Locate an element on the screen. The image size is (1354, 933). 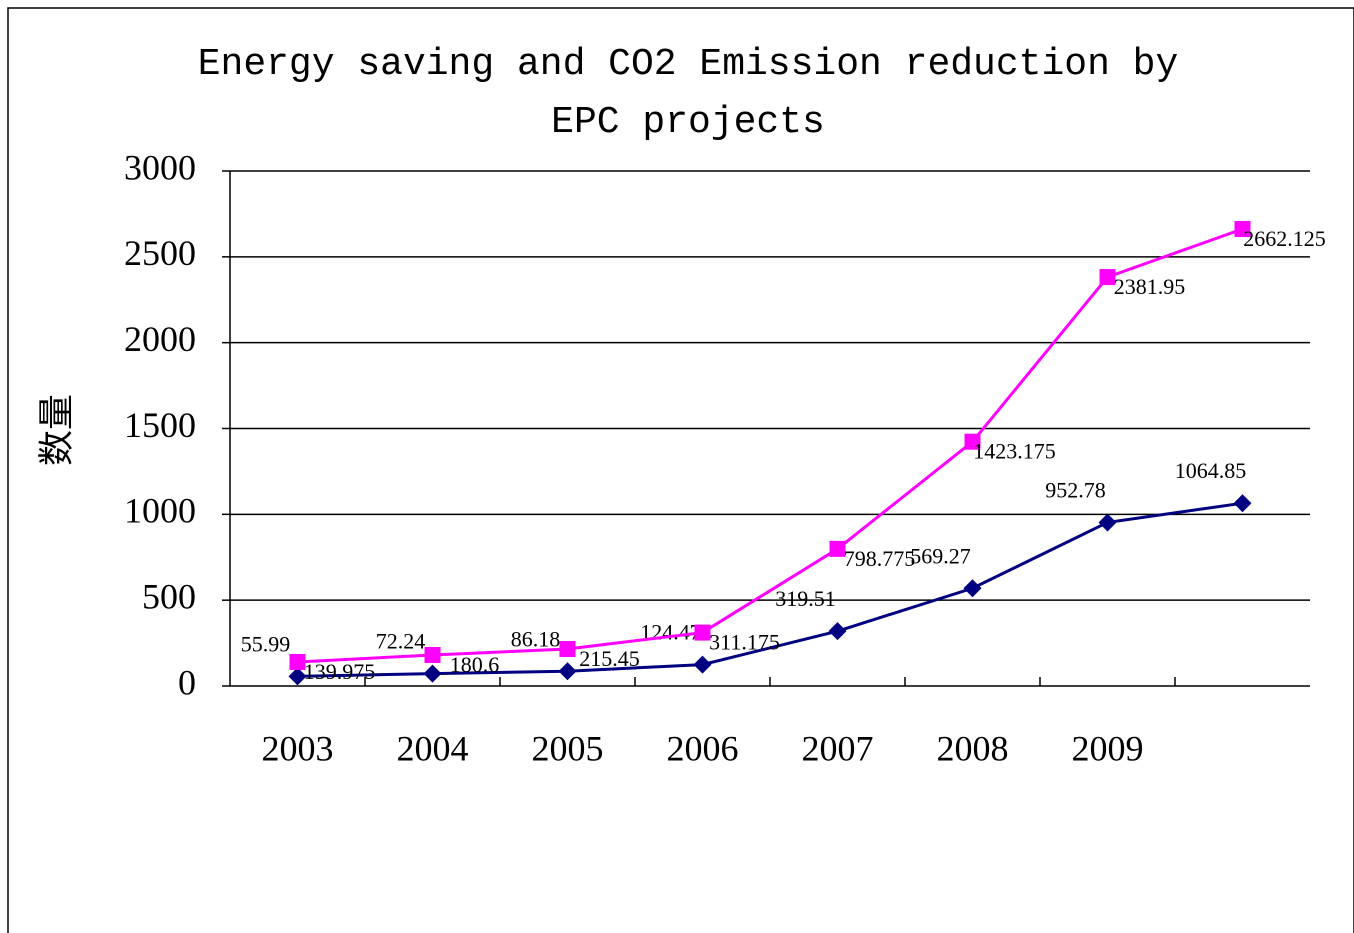
x-tick-label: 2009 is located at coordinates (1108, 748).